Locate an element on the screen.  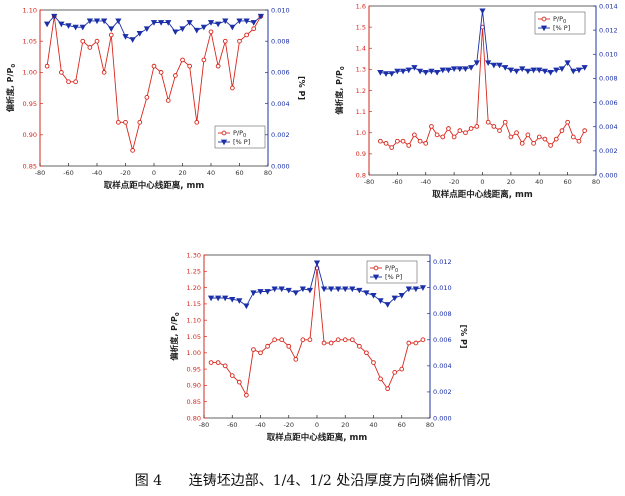
y2-tick-label: 0.008 is located at coordinates (280, 42).